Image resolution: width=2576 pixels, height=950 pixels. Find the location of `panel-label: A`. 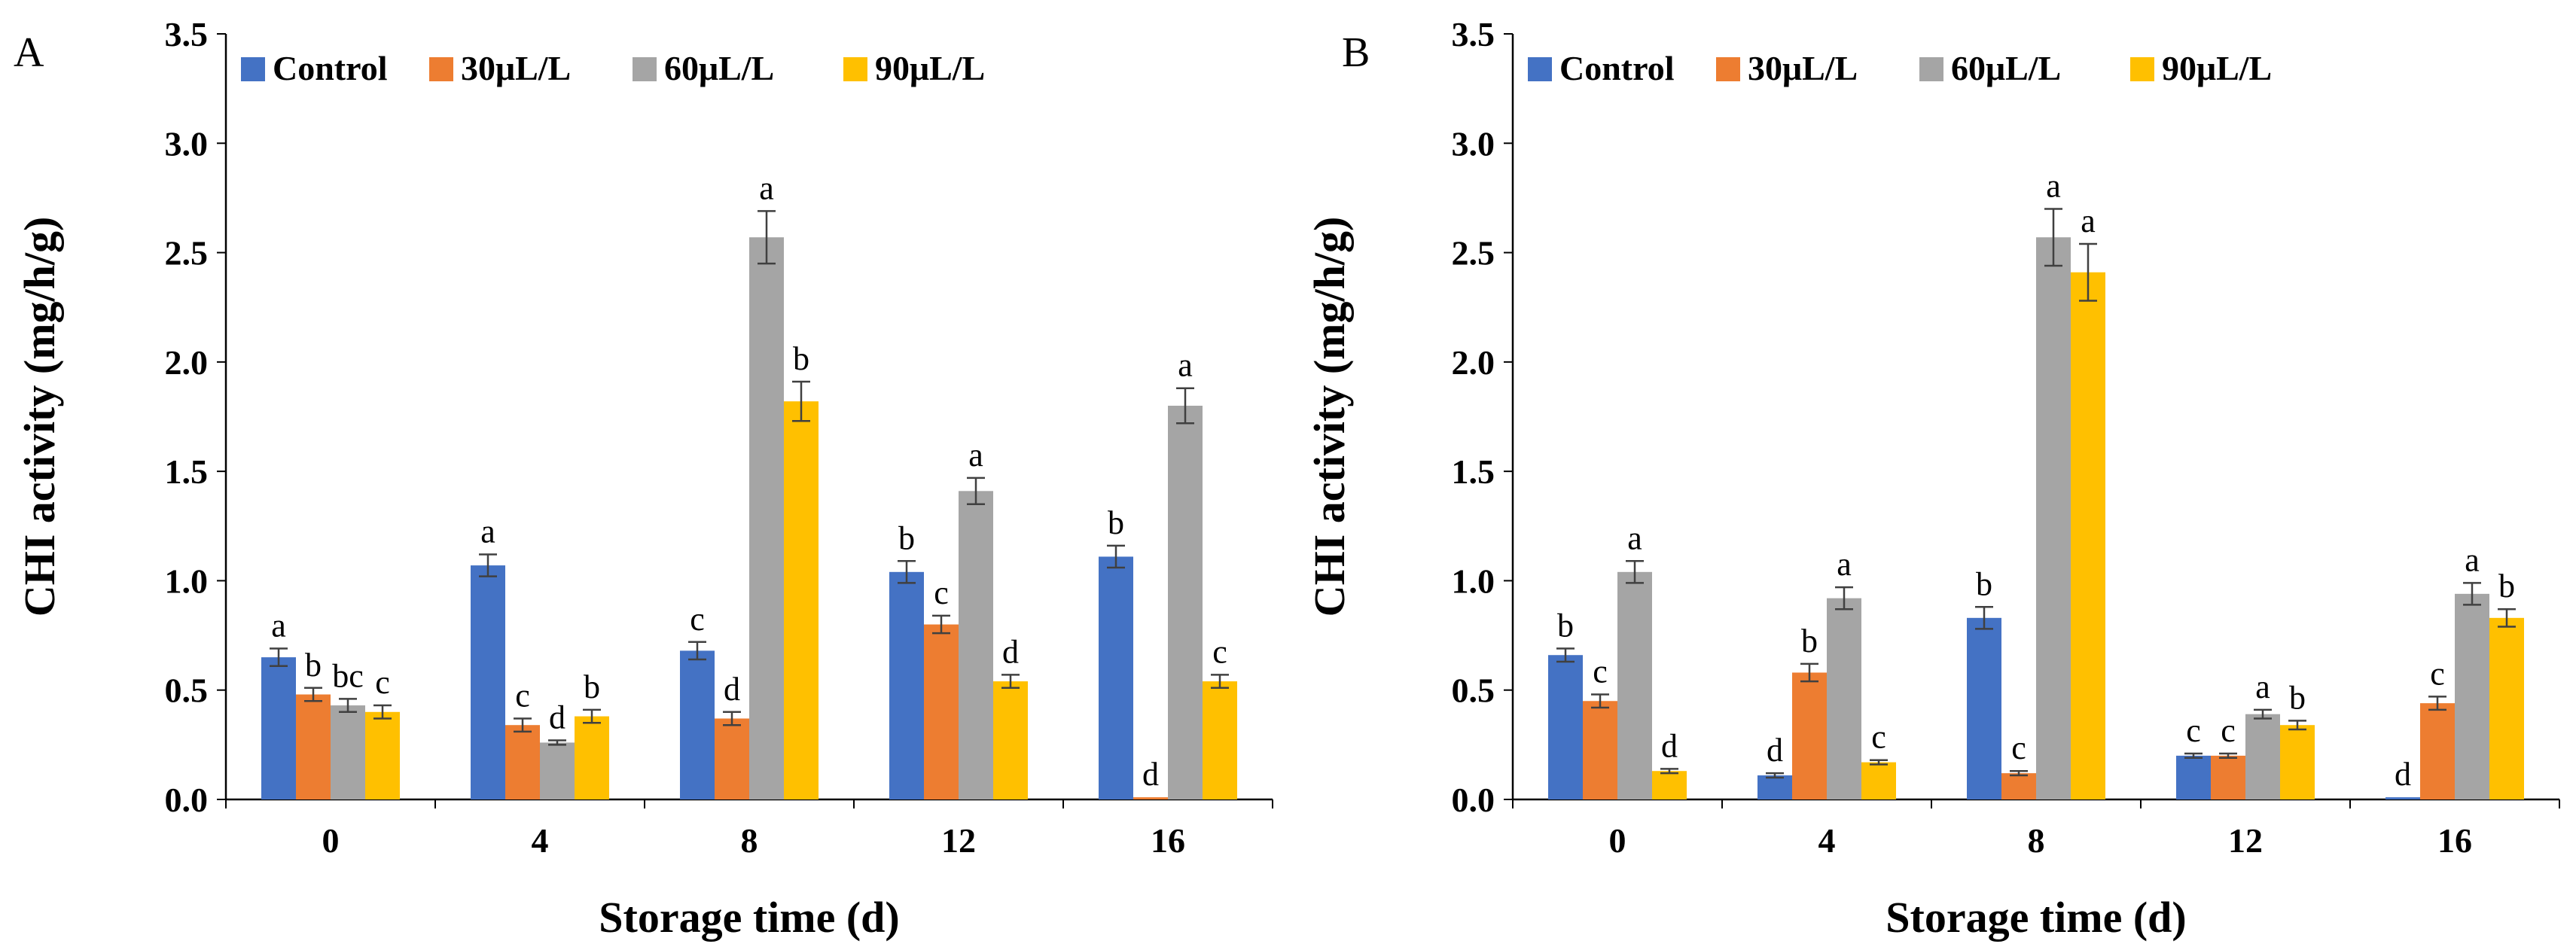

panel-label: A is located at coordinates (29, 52).